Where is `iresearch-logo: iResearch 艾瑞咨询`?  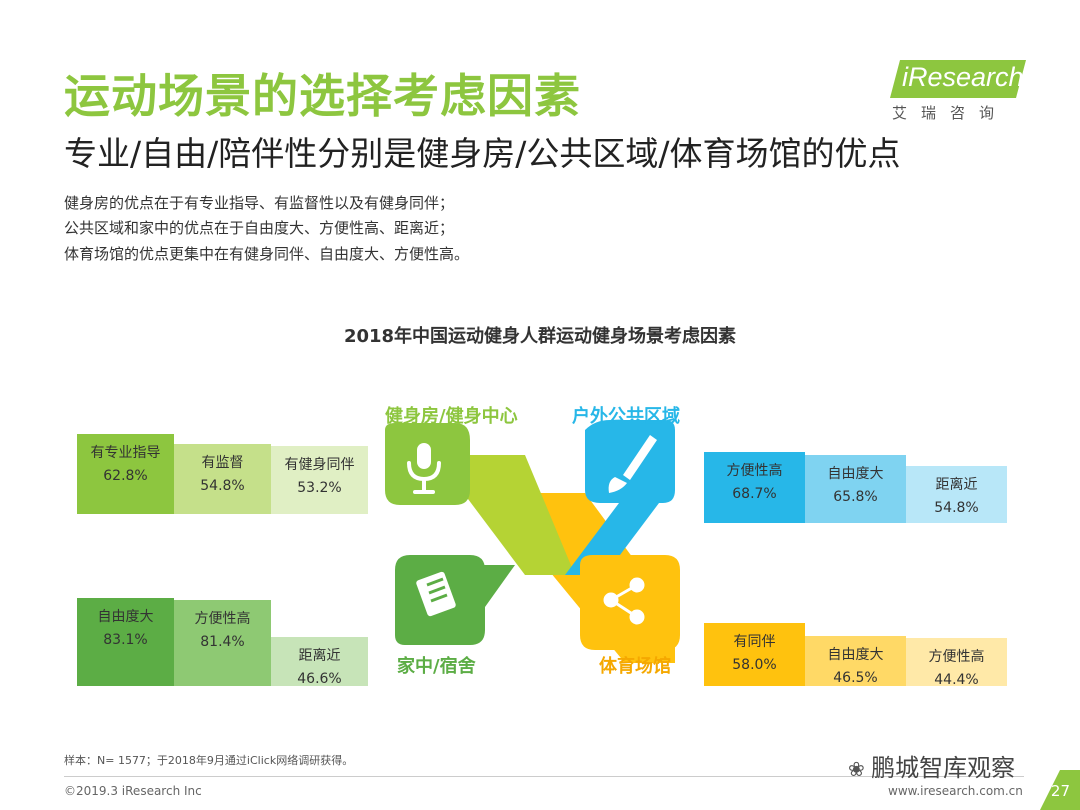
iresearch-logo: iResearch 艾瑞咨询 is located at coordinates (960, 93).